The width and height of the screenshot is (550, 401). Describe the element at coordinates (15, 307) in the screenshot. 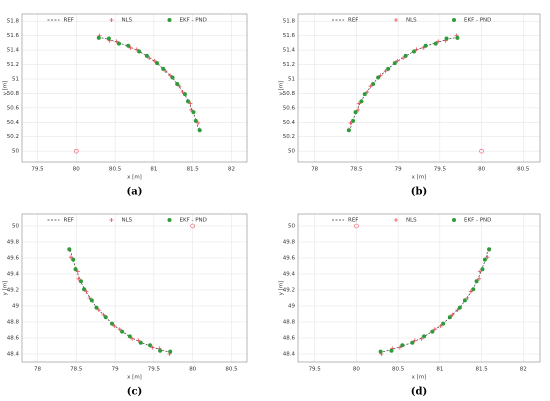

I see `y-tick-label: 49` at that location.